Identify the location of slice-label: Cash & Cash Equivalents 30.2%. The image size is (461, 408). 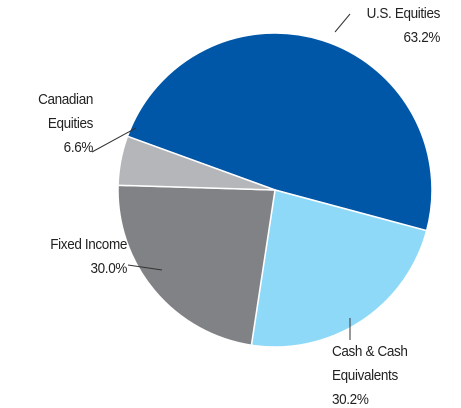
(384, 374).